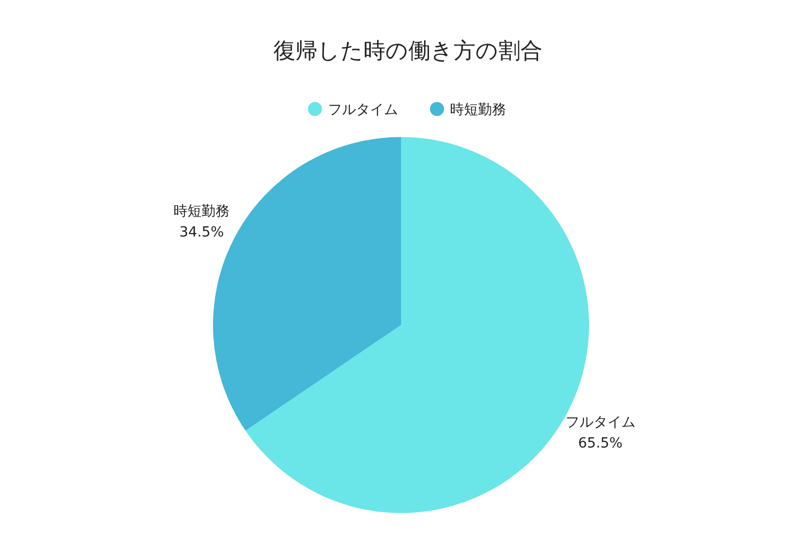 Image resolution: width=800 pixels, height=533 pixels. Describe the element at coordinates (201, 232) in the screenshot. I see `data-label: 34.5%` at that location.